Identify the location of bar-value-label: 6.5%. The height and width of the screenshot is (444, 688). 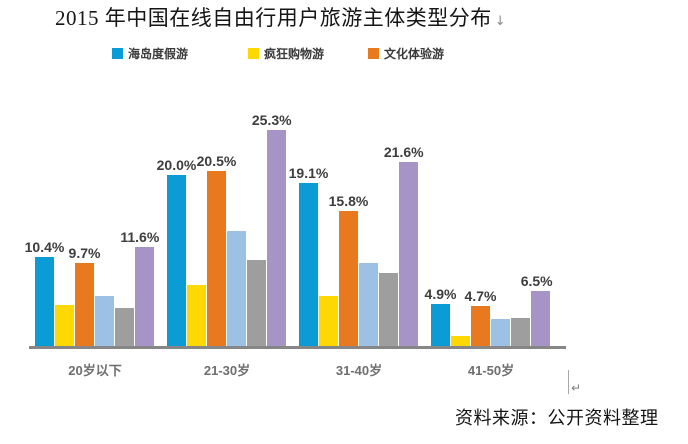
(536, 281).